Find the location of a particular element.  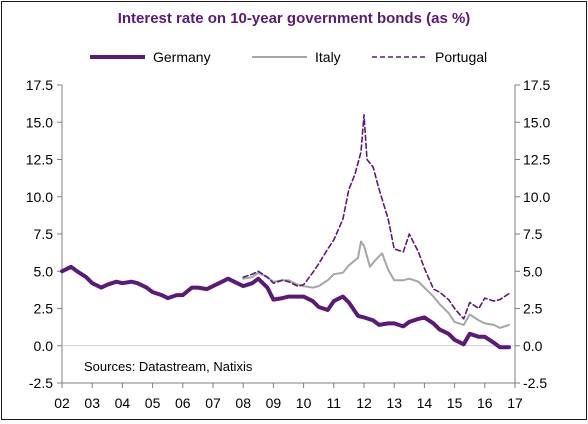

y-tick-right-label: 17.5 is located at coordinates (536, 85).